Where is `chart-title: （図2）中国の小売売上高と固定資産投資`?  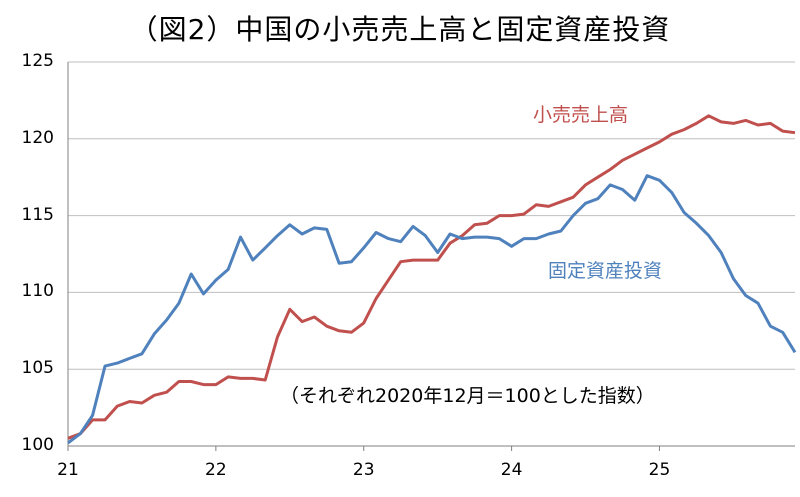 chart-title: （図2）中国の小売売上高と固定資産投資 is located at coordinates (400, 29).